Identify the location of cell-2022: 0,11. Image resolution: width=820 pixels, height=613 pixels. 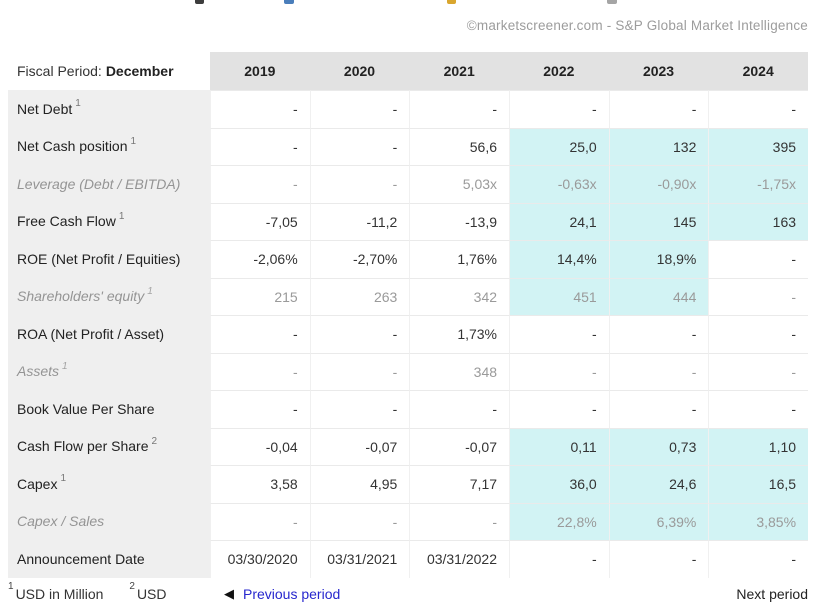
(559, 446).